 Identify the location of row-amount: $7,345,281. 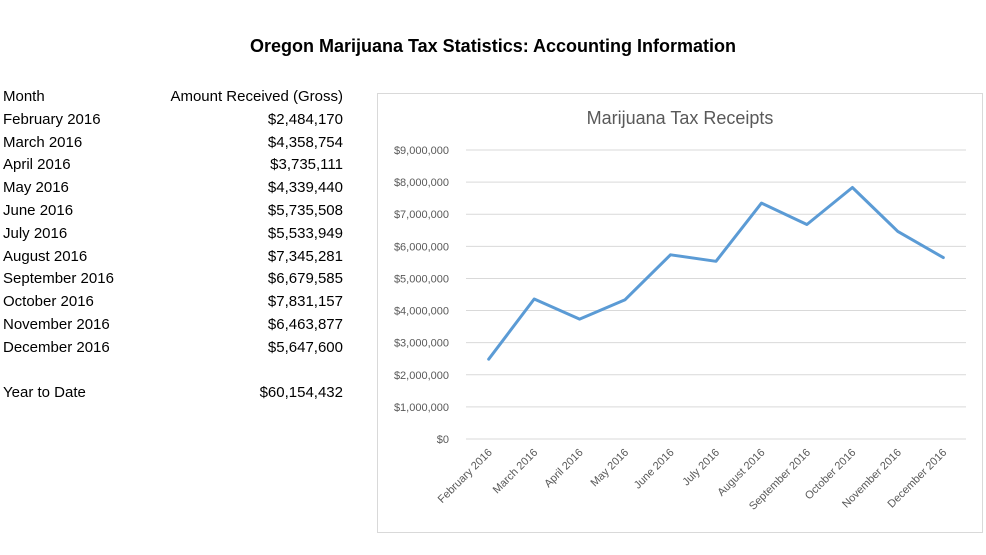
(305, 256).